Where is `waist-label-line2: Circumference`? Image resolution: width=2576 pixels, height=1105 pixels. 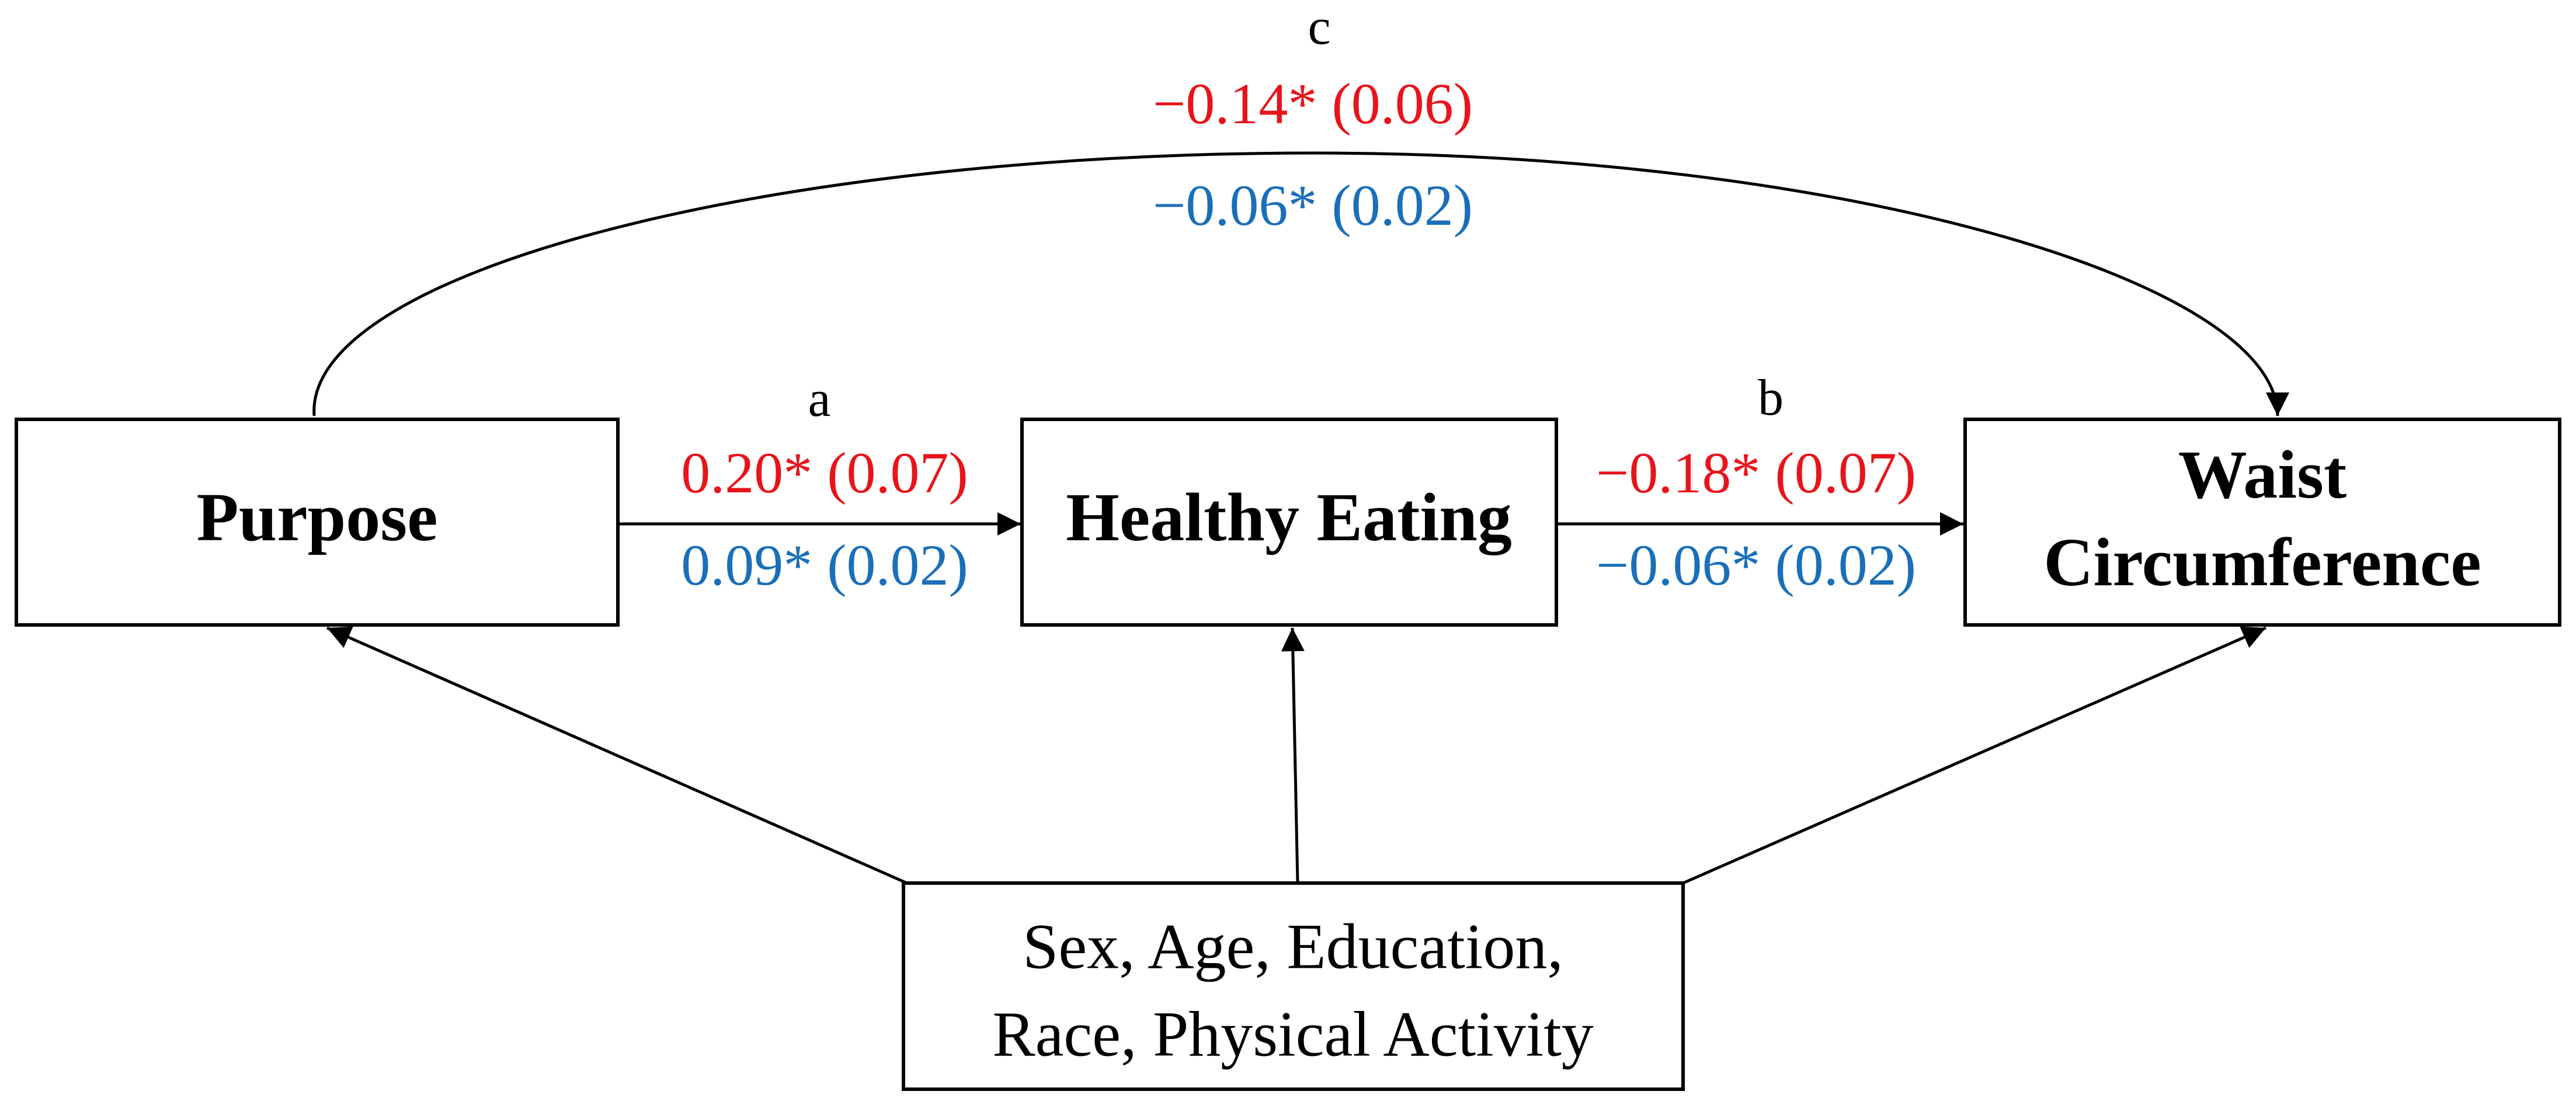 waist-label-line2: Circumference is located at coordinates (2262, 562).